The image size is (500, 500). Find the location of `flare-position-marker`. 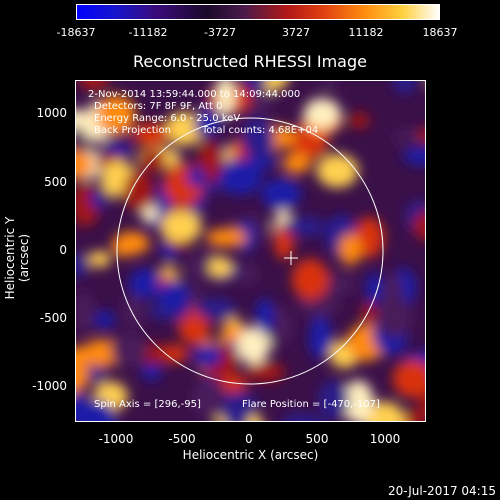

flare-position-marker is located at coordinates (291, 258).